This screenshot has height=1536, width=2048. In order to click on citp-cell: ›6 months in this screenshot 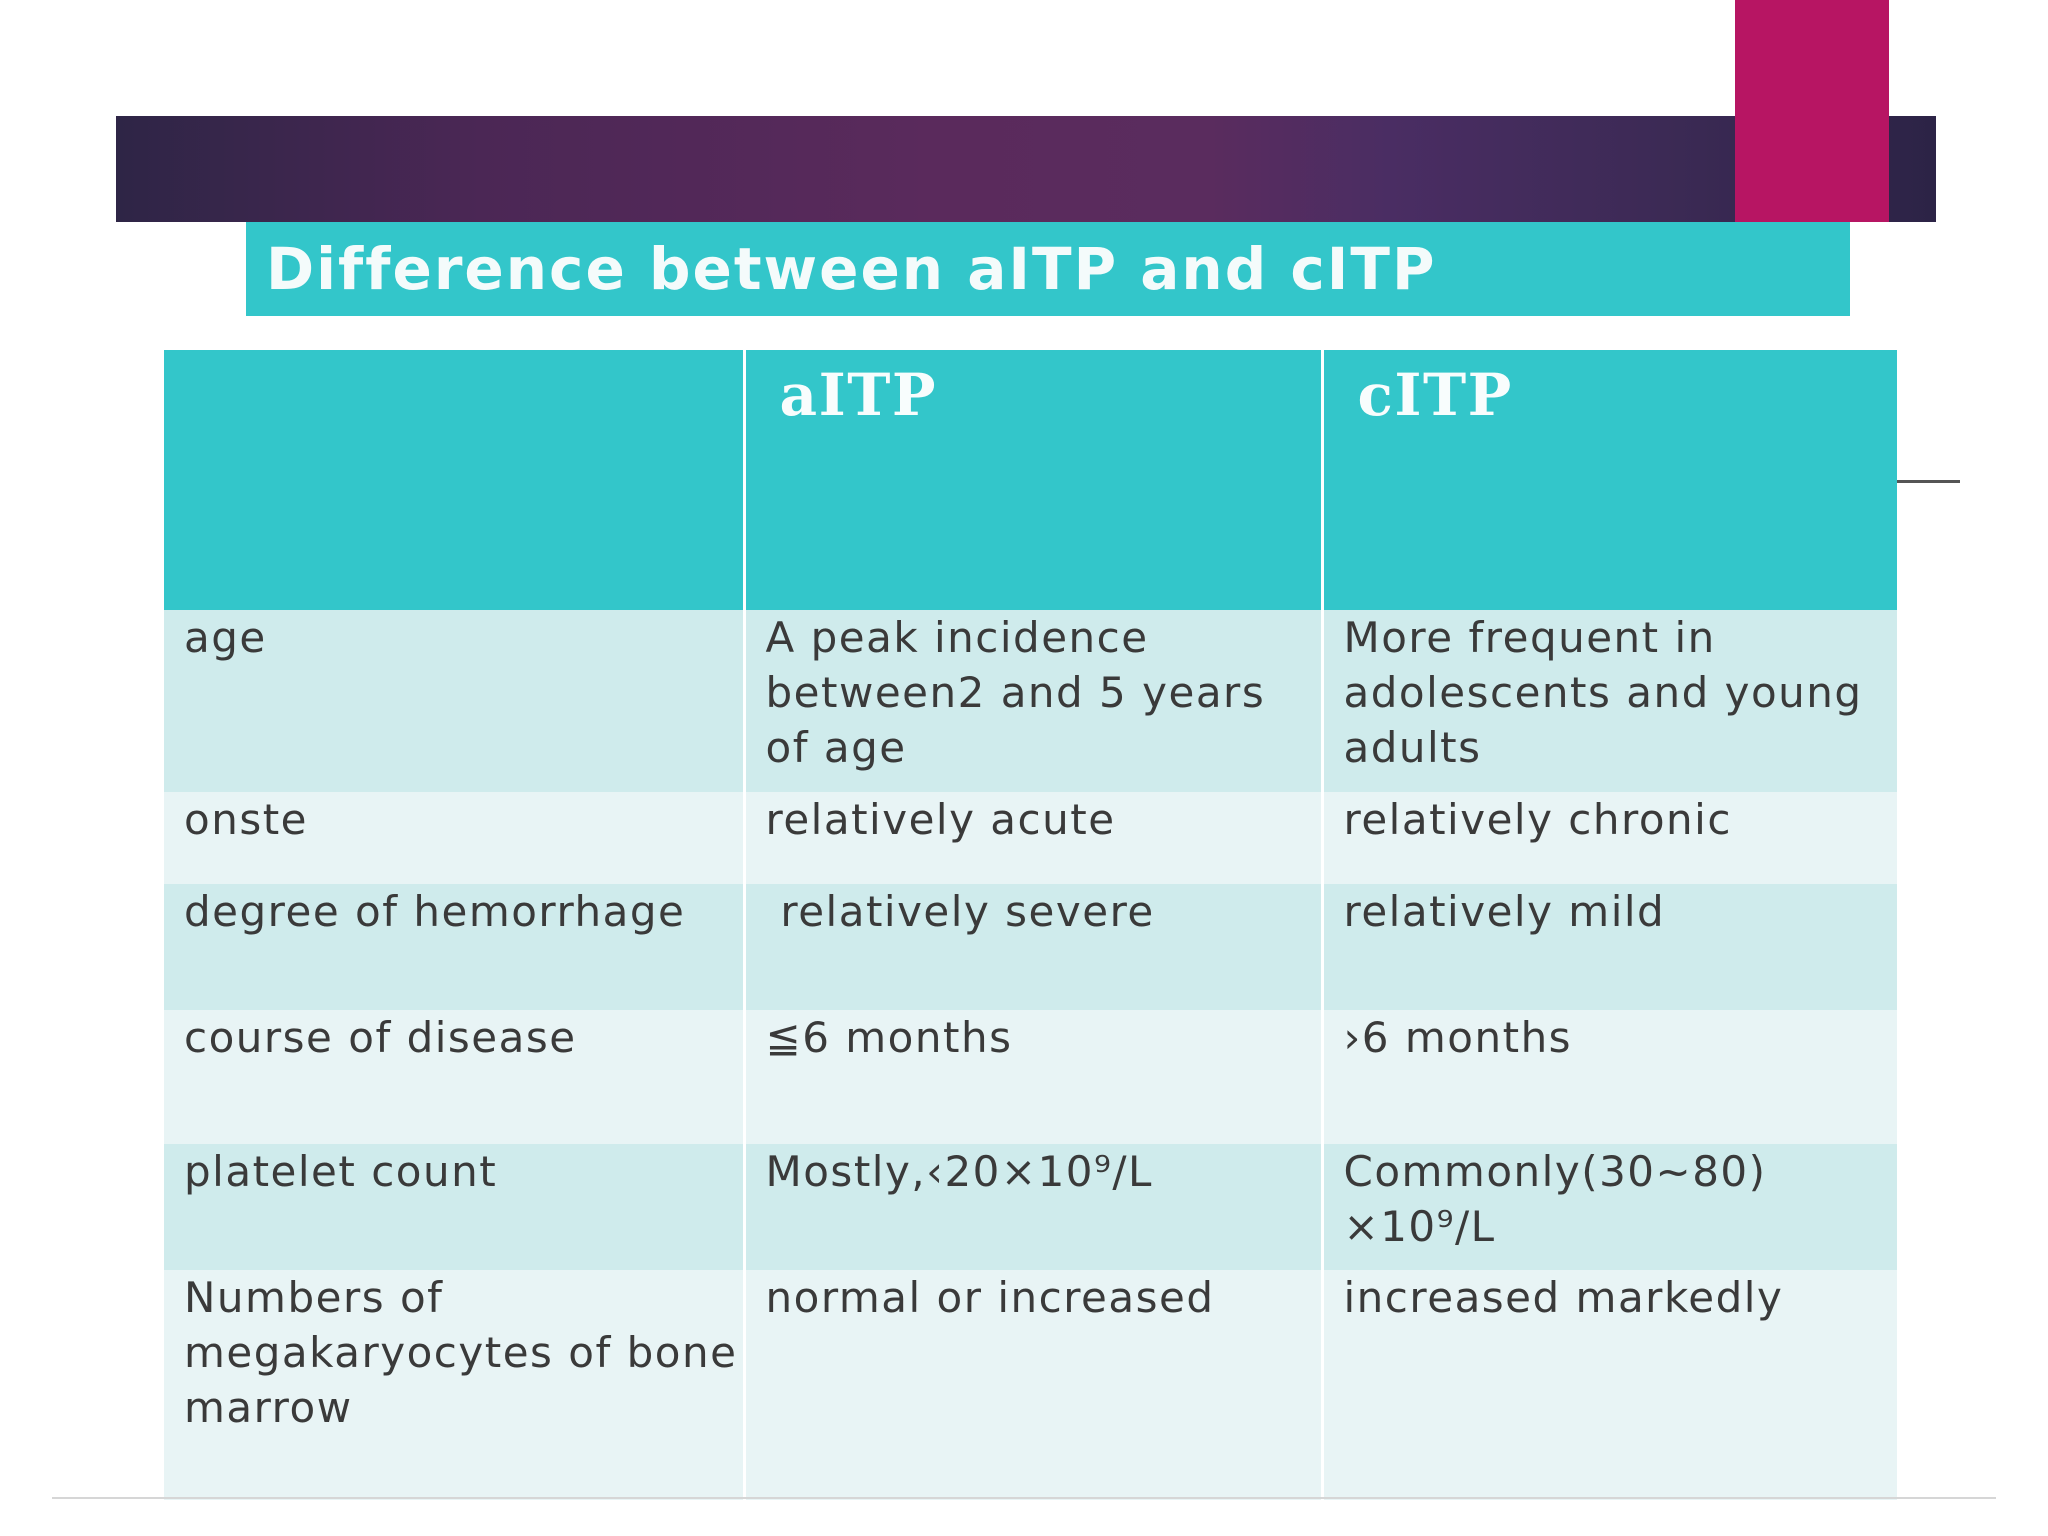, I will do `click(1609, 1077)`.